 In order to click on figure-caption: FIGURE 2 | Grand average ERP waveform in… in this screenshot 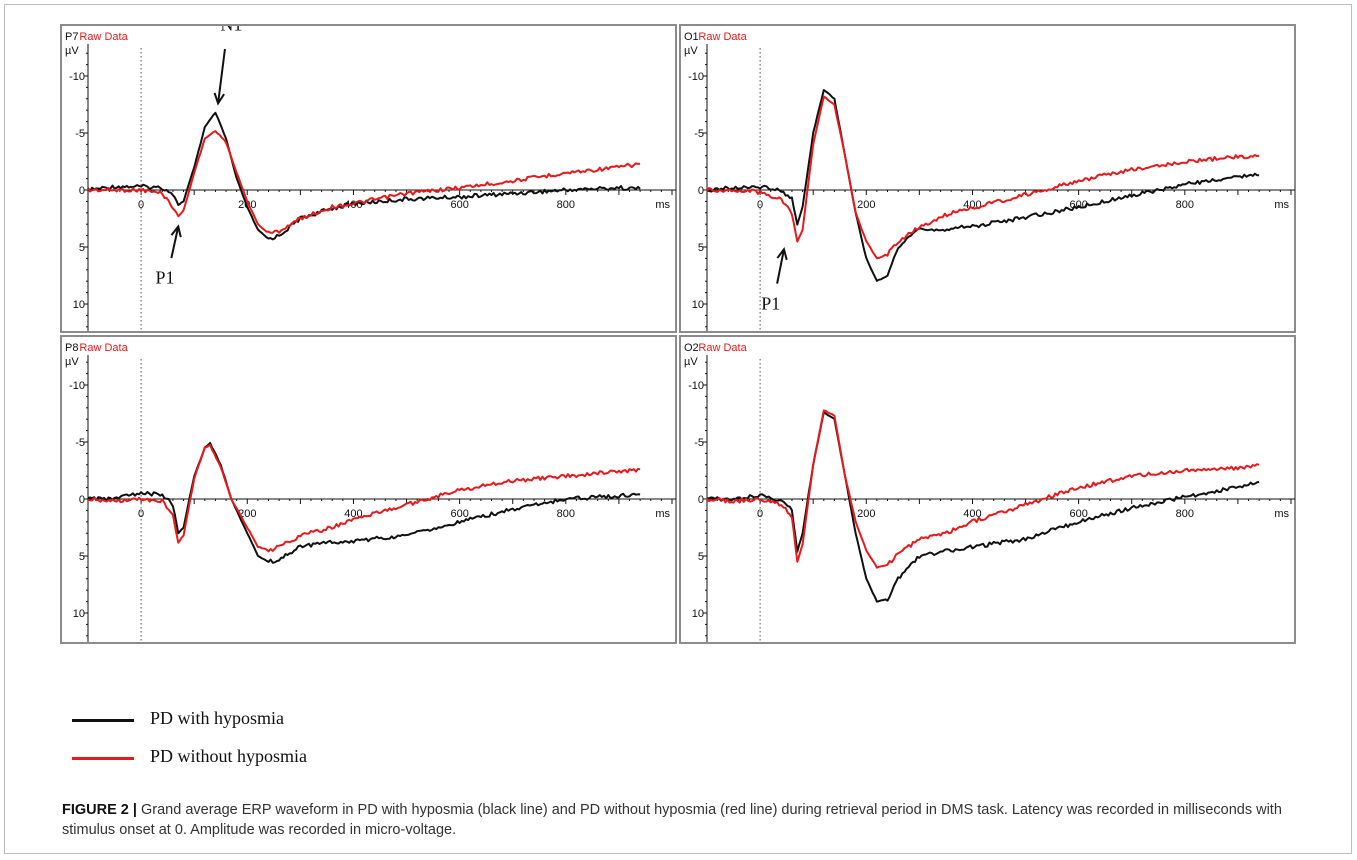, I will do `click(677, 820)`.